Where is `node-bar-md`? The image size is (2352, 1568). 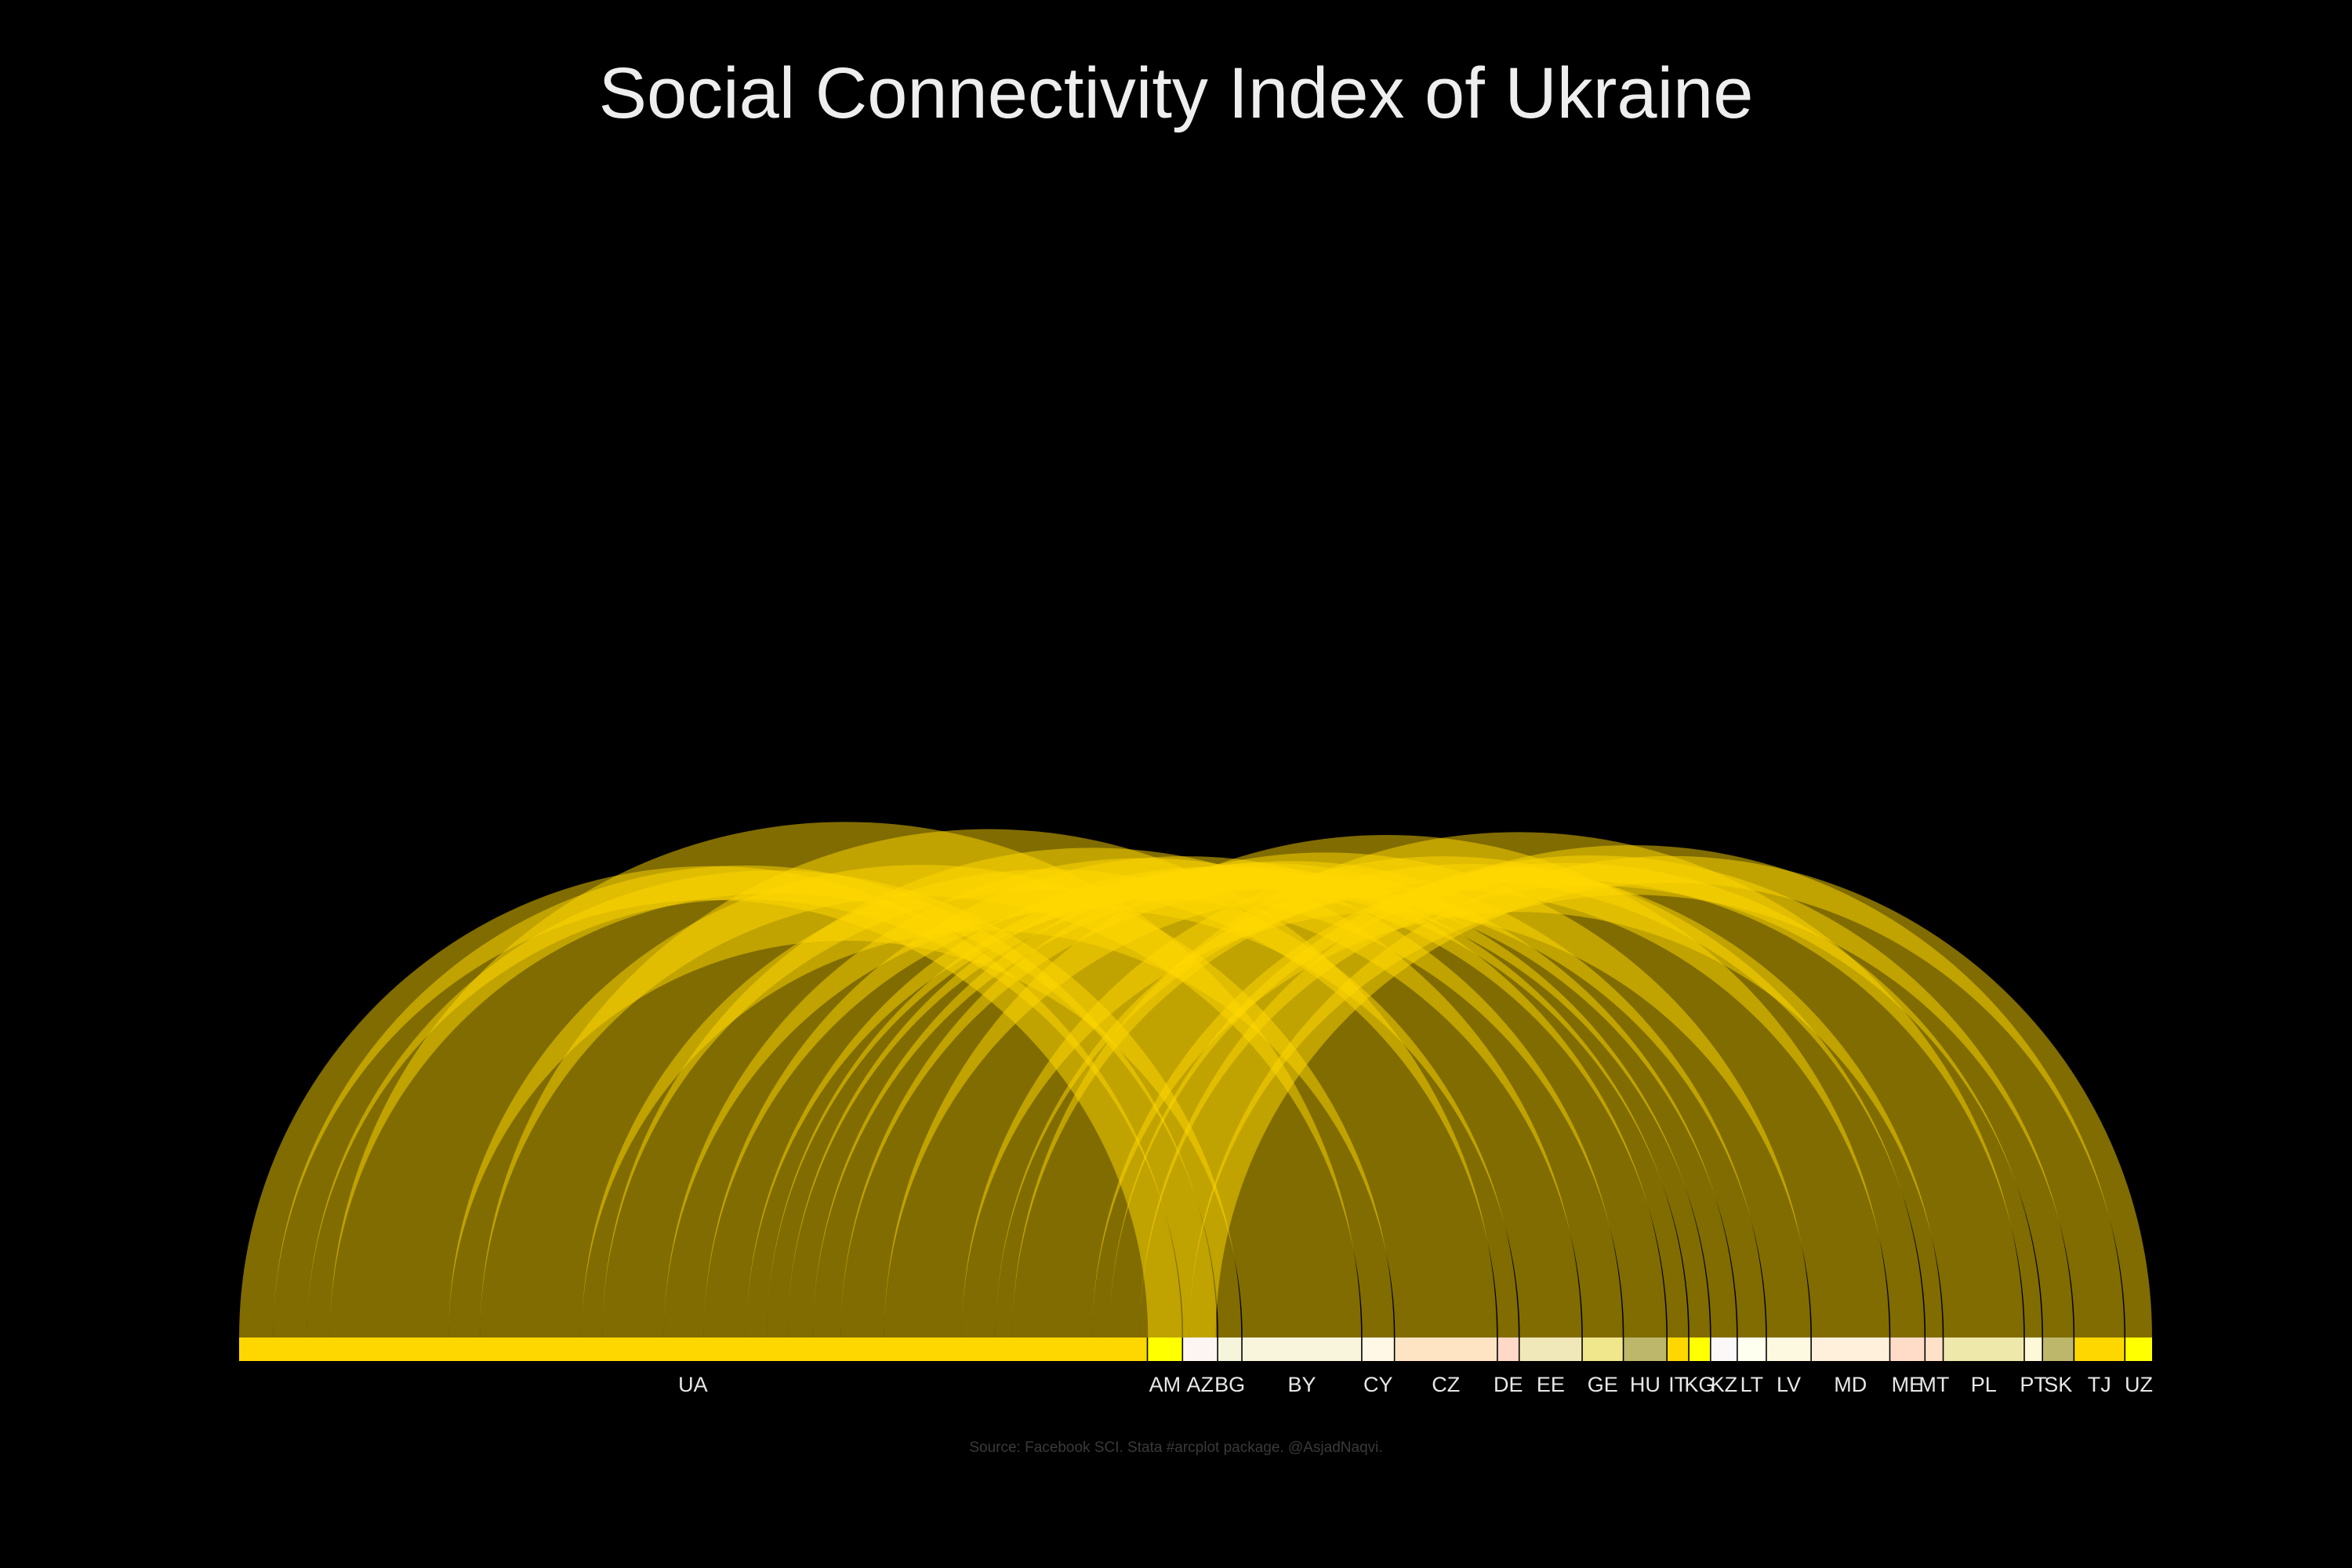 node-bar-md is located at coordinates (1850, 1349).